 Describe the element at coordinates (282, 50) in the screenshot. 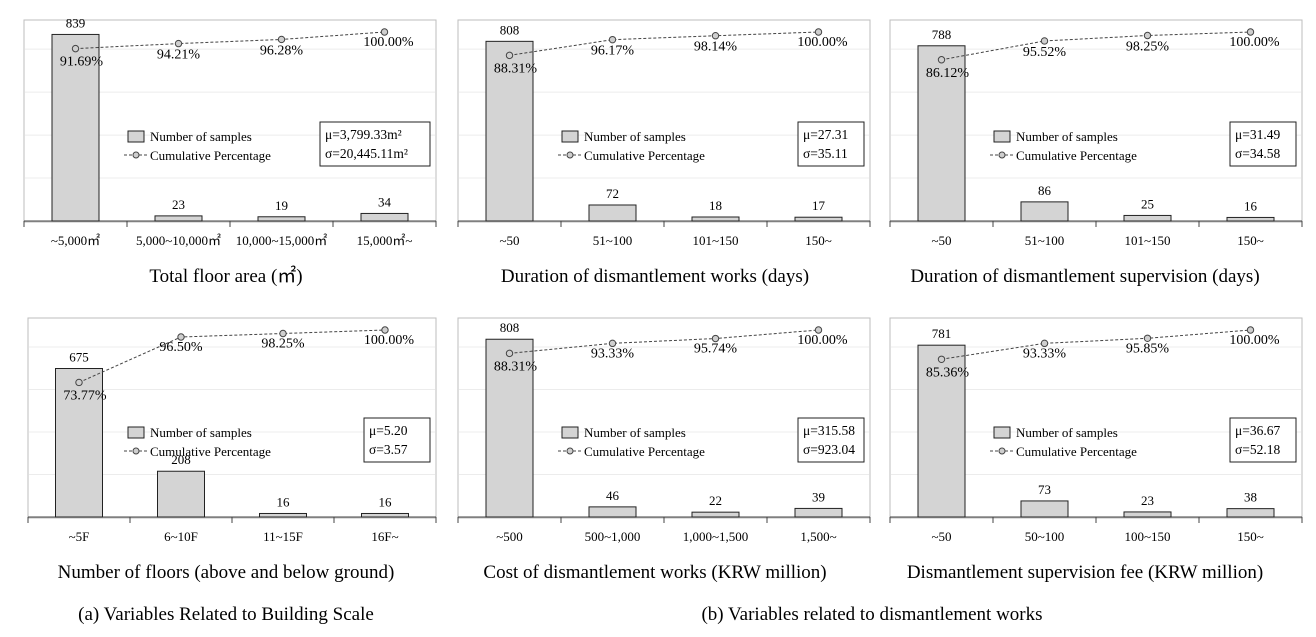

I see `cumulative-label: 96.28%` at that location.